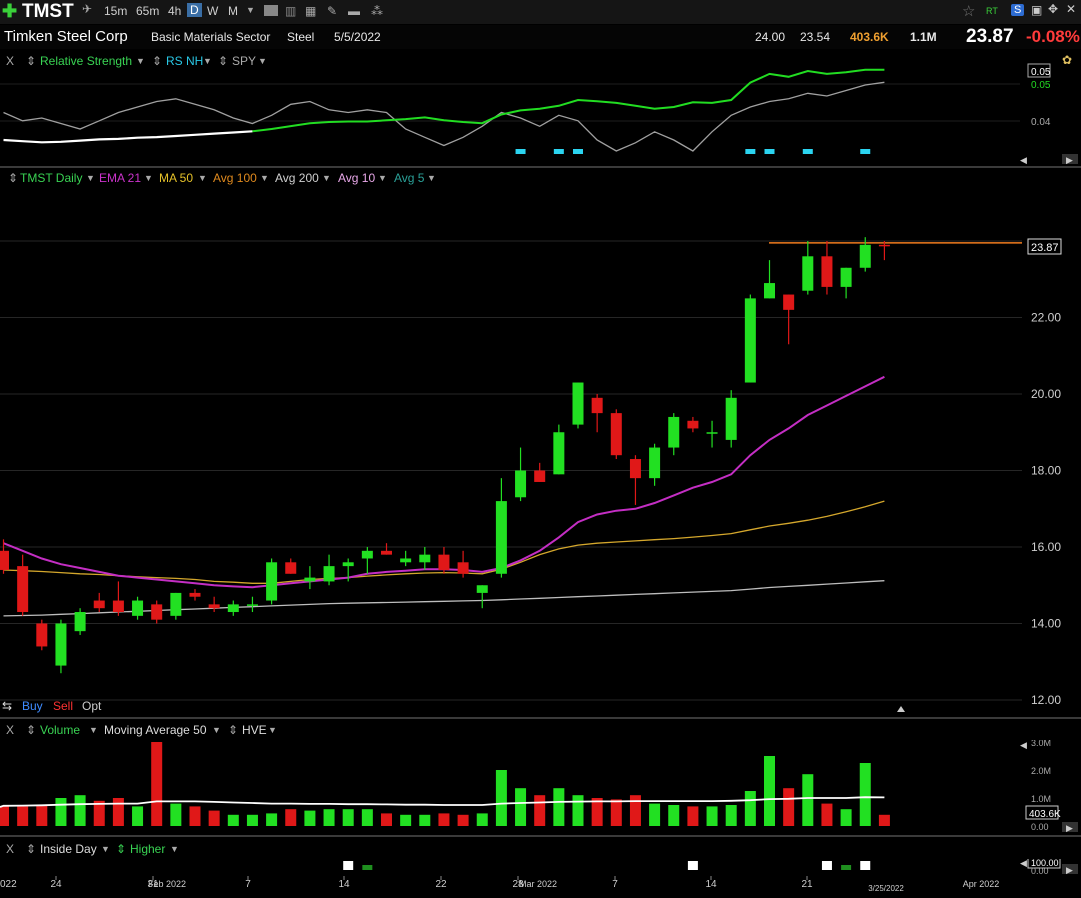  Describe the element at coordinates (382, 178) in the screenshot. I see `price-item-avg10-dropdown-icon: ▼` at that location.